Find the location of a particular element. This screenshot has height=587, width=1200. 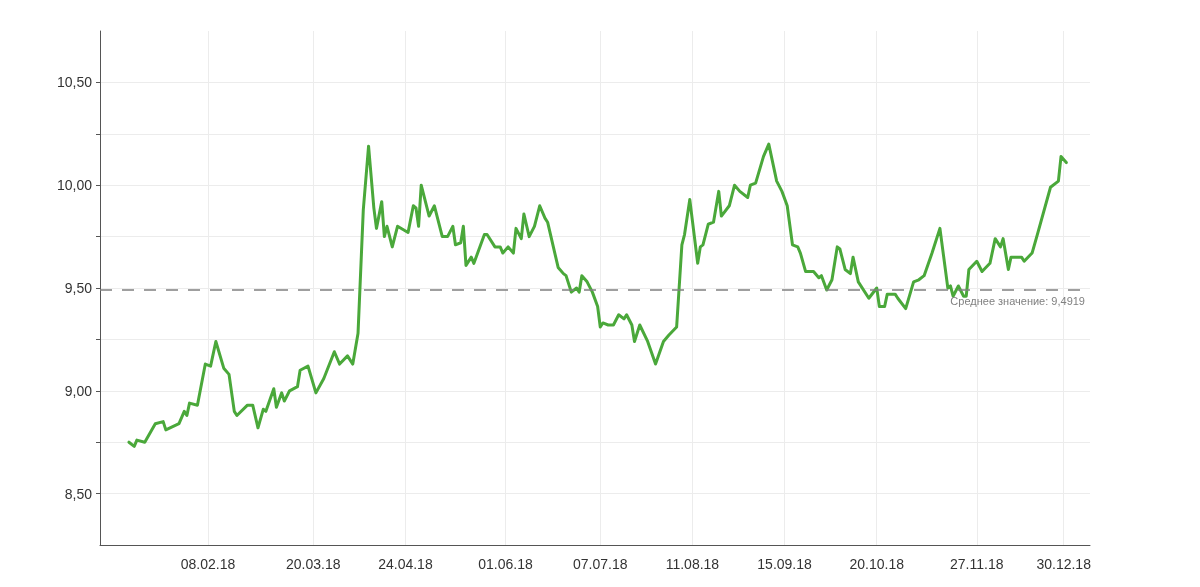

x-tick-label: 07.07.18 is located at coordinates (600, 564).